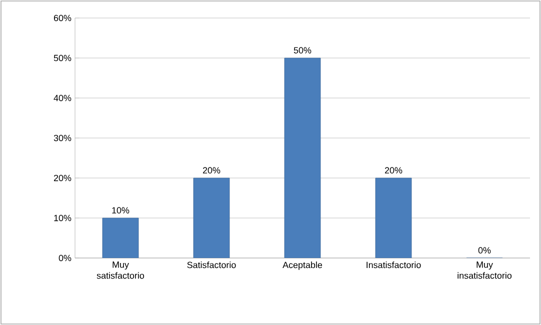 The image size is (541, 325). I want to click on y-tick-label: 60%, so click(63, 18).